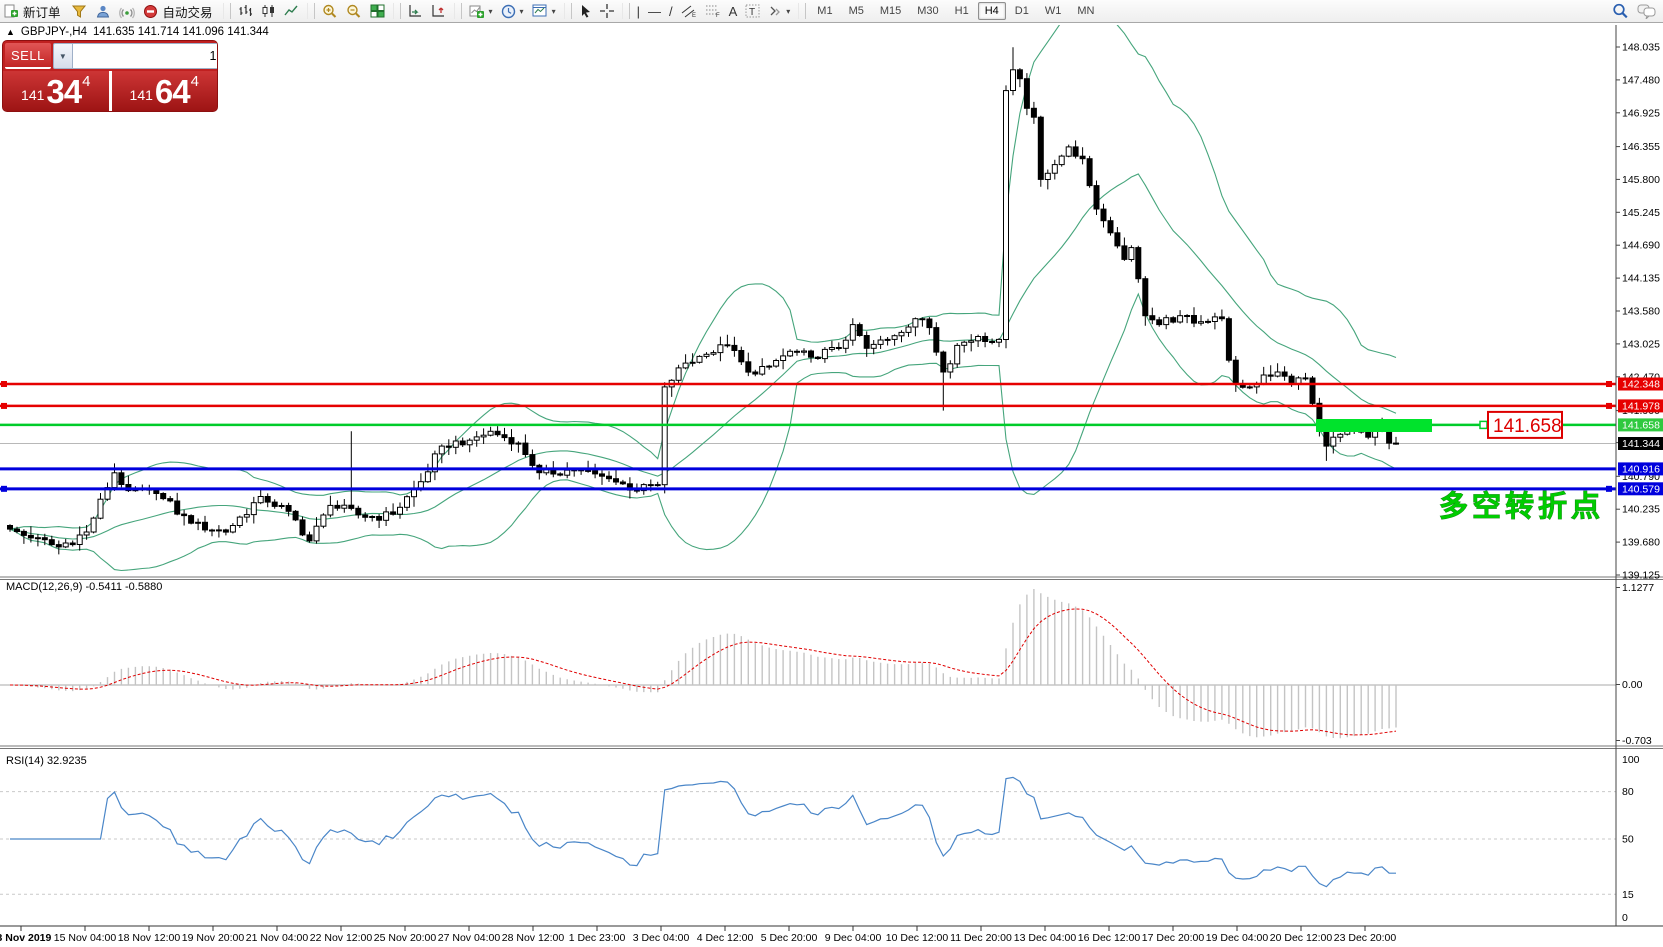 This screenshot has width=1663, height=947. I want to click on text-icon: A, so click(733, 11).